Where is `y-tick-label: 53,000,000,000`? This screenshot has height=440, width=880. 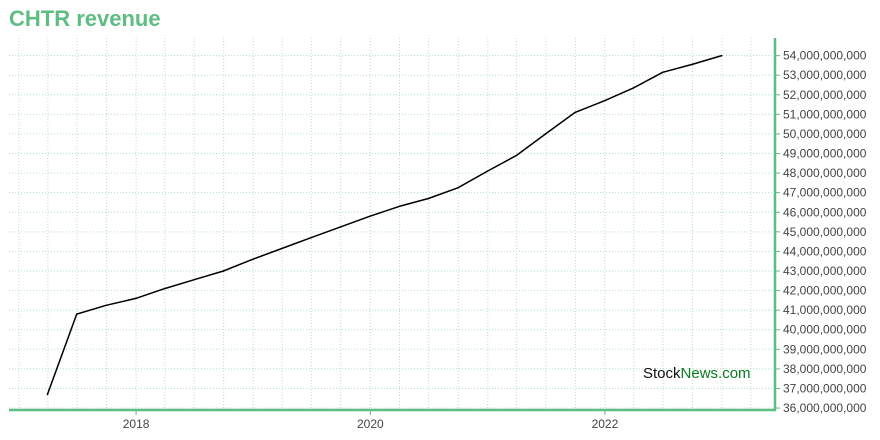 y-tick-label: 53,000,000,000 is located at coordinates (825, 75).